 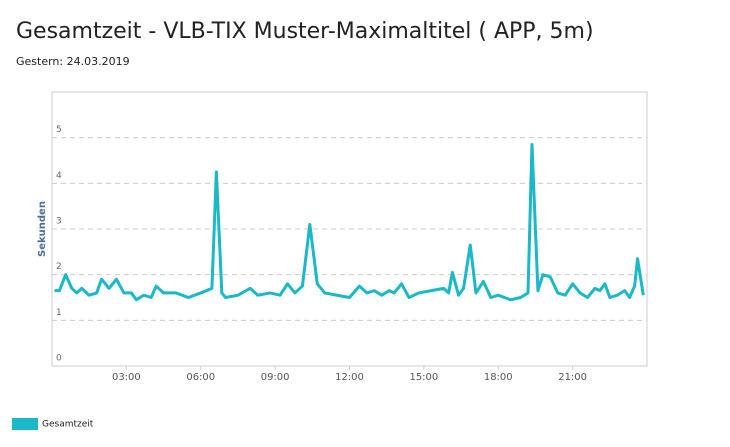 What do you see at coordinates (59, 130) in the screenshot?
I see `y-tick-label: 5` at bounding box center [59, 130].